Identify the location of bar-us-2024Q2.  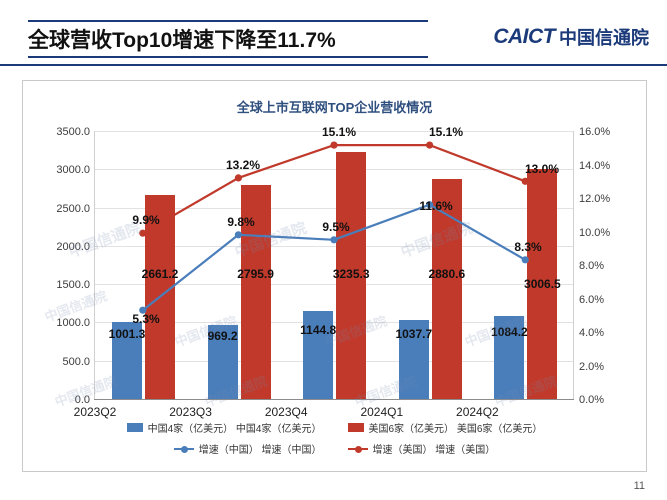
(542, 284).